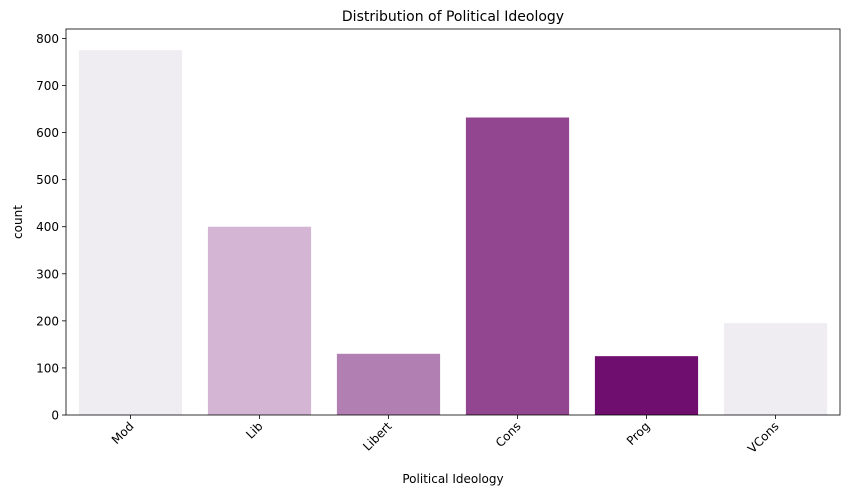  What do you see at coordinates (508, 434) in the screenshot?
I see `x-tick-label: Cons` at bounding box center [508, 434].